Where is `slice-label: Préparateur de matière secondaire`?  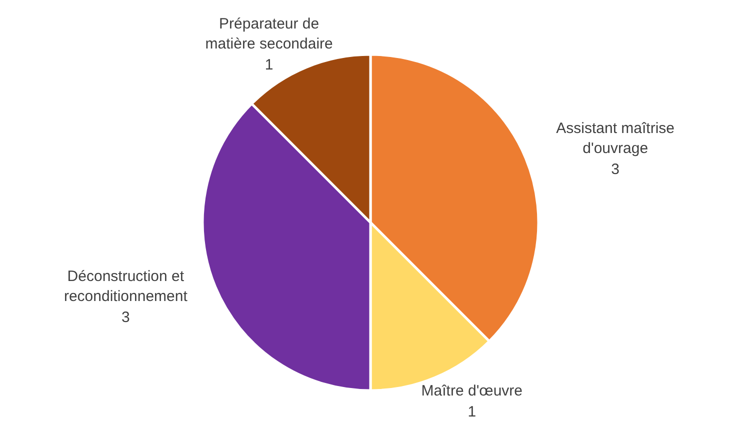 slice-label: Préparateur de matière secondaire is located at coordinates (269, 34).